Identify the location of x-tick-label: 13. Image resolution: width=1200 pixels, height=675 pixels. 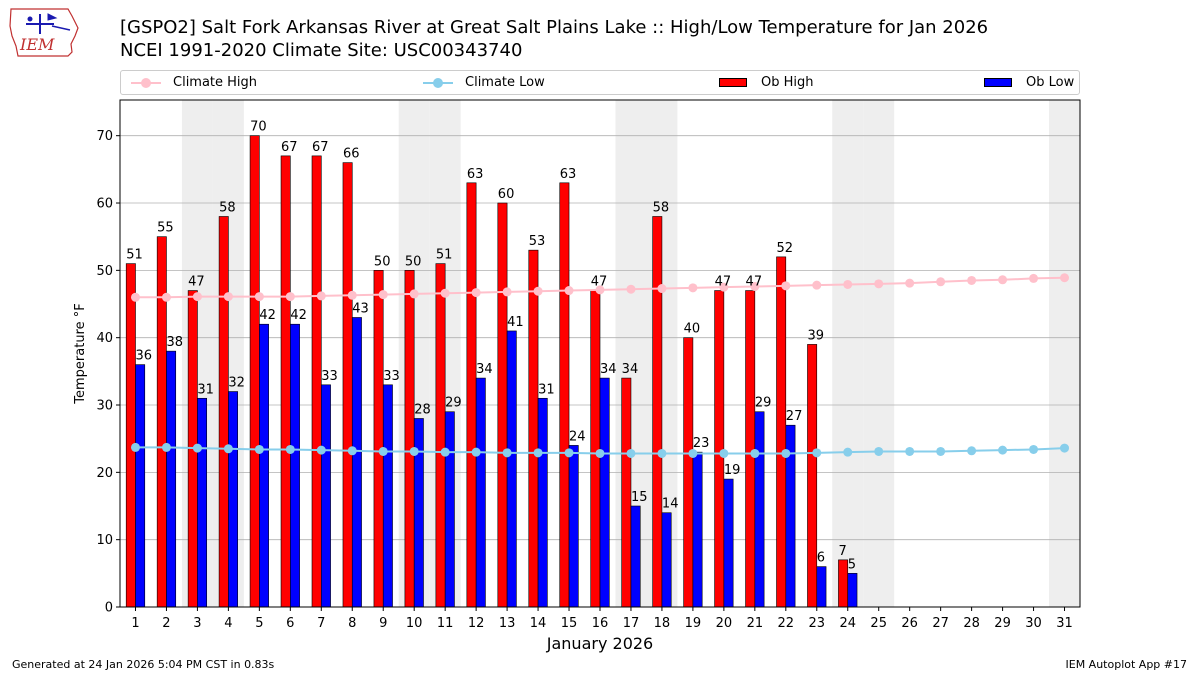
(507, 623).